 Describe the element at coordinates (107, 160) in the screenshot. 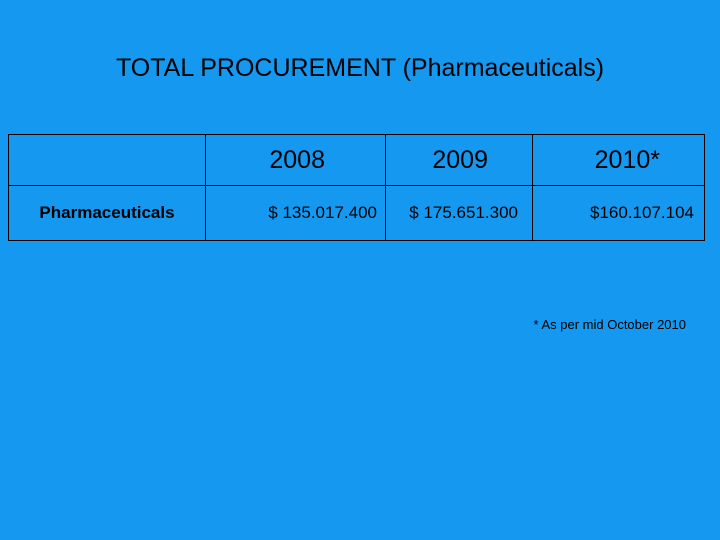

I see `header-empty-cell` at that location.